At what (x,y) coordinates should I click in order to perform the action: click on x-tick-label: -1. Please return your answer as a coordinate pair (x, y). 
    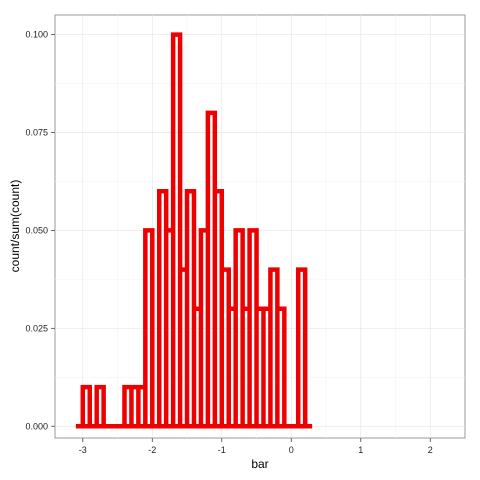
    Looking at the image, I should click on (222, 450).